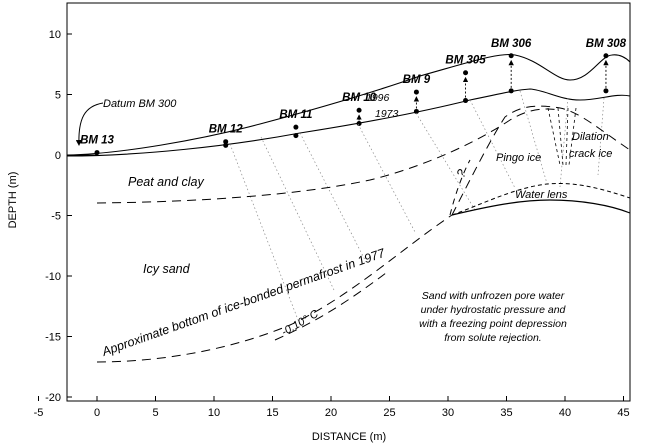  I want to click on year-1973-label: 1973, so click(387, 114).